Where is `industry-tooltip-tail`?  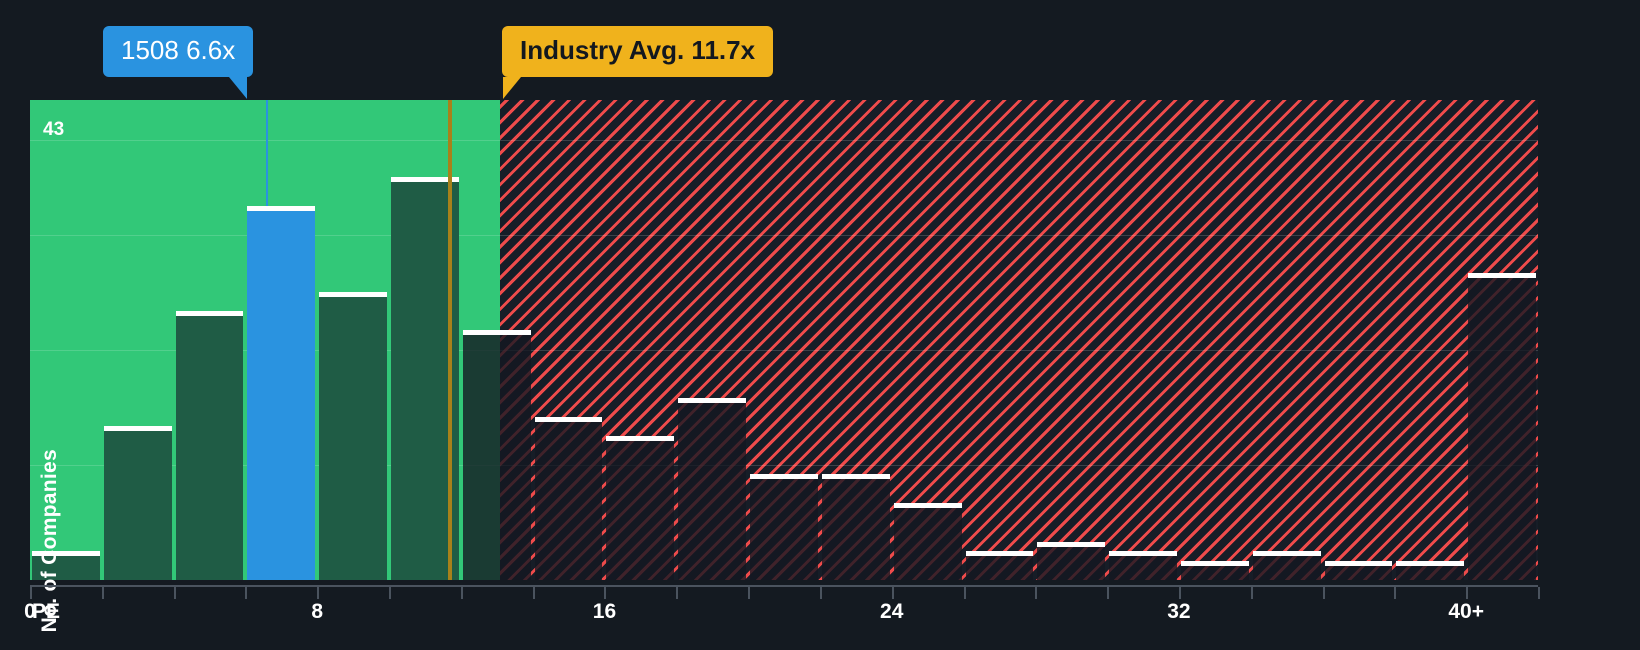
industry-tooltip-tail is located at coordinates (512, 87).